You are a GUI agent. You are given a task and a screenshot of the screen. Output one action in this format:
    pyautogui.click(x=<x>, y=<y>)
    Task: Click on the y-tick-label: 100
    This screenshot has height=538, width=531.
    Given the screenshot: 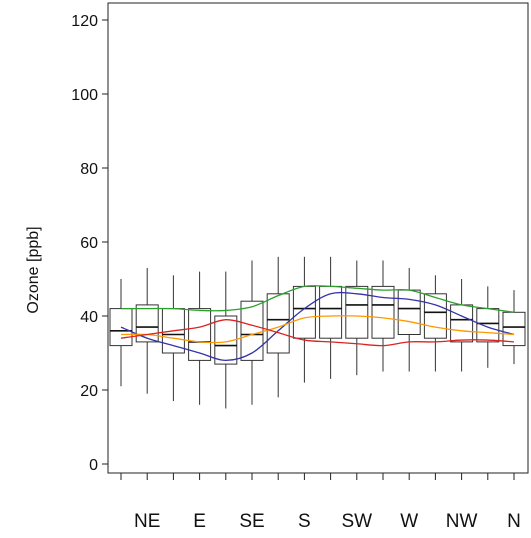 What is the action you would take?
    pyautogui.click(x=84, y=95)
    